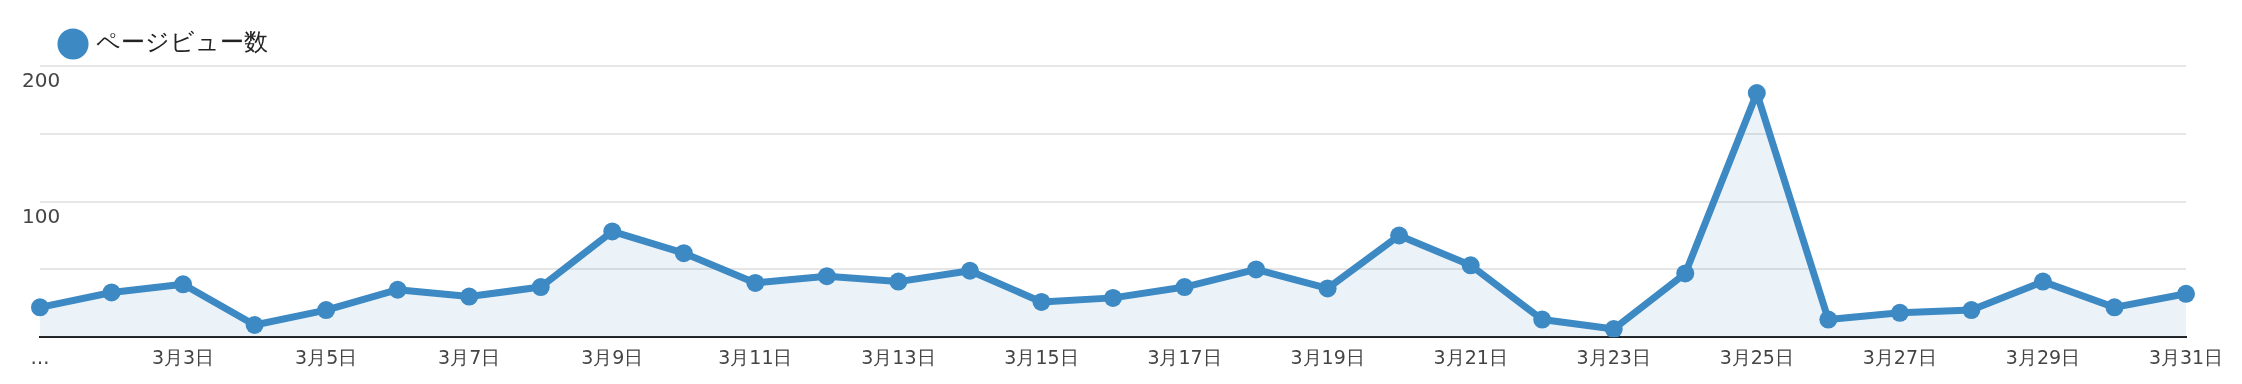 This screenshot has height=384, width=2242. Describe the element at coordinates (755, 356) in the screenshot. I see `x-tick-label: 3月11日` at that location.